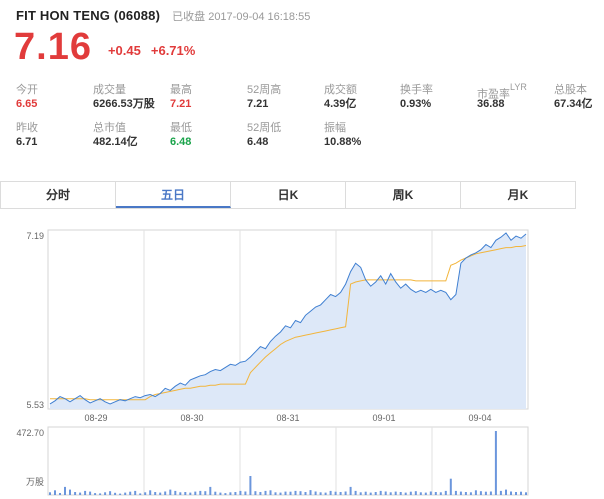 The height and width of the screenshot is (499, 604). I want to click on stock-name: FIT HON TENG (06088), so click(88, 15).